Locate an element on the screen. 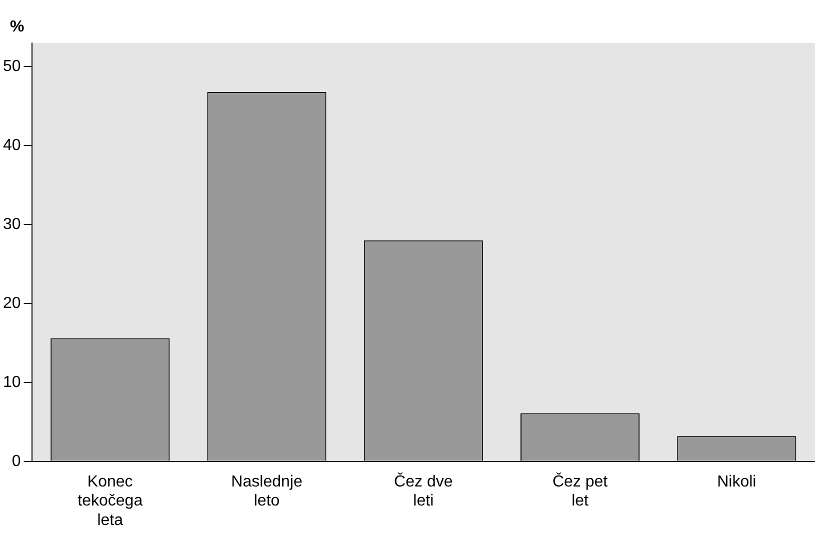  y-tick-label: 40 is located at coordinates (12, 145).